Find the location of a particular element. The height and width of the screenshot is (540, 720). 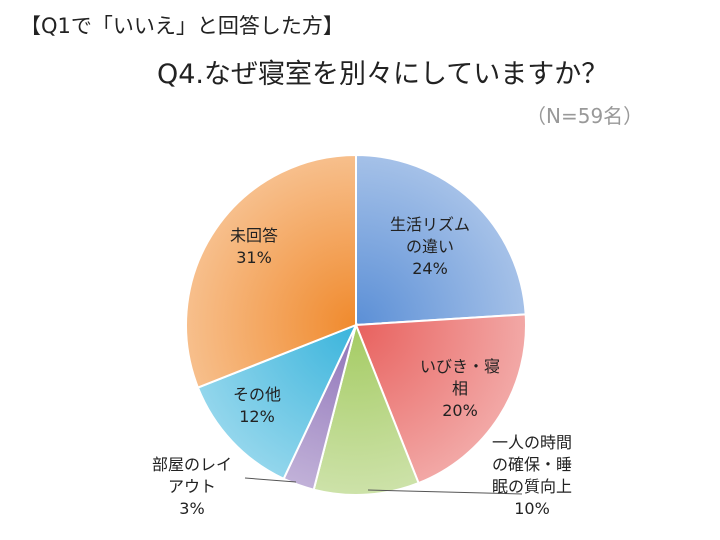

chart-title: Q4.なぜ寝室を別々にしていますか？ is located at coordinates (383, 74).